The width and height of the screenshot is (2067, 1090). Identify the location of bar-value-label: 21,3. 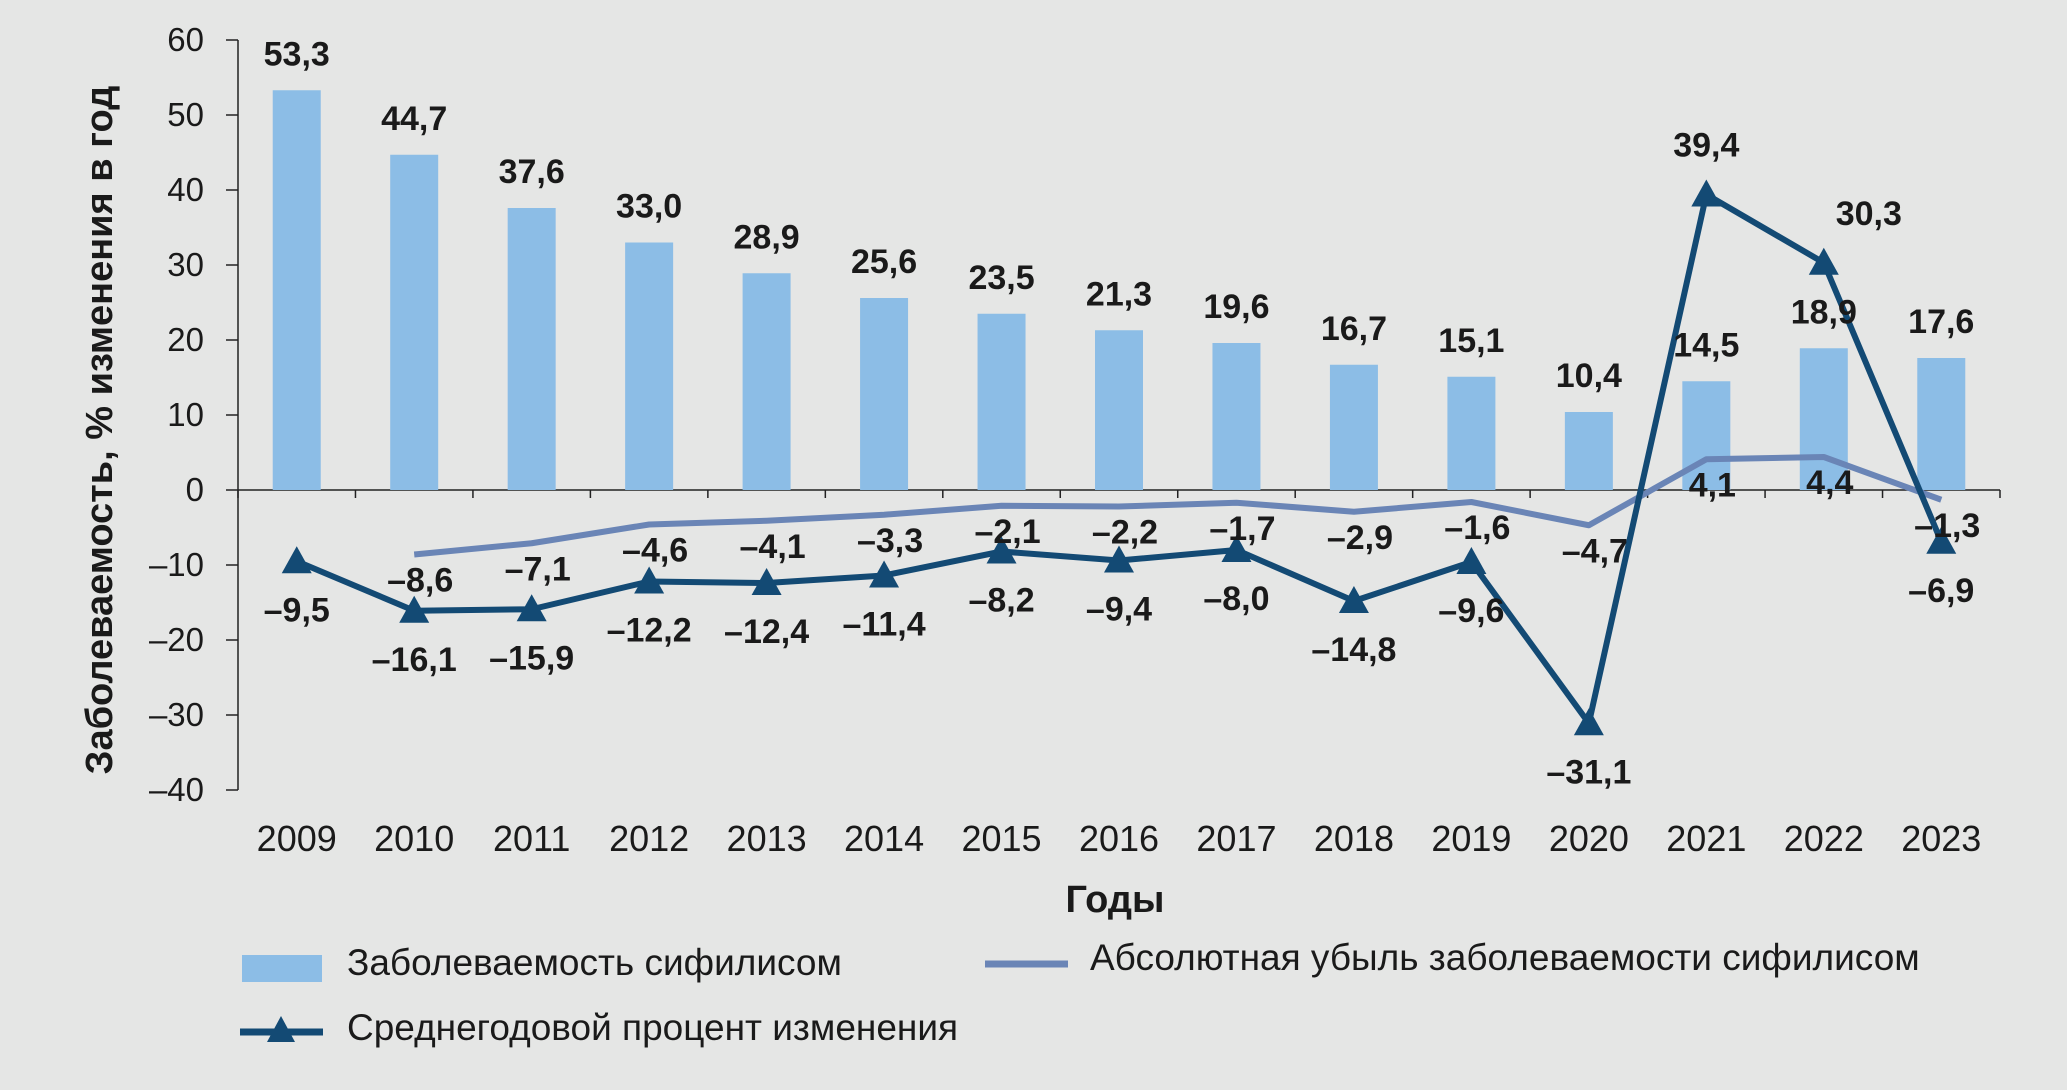
(1119, 294).